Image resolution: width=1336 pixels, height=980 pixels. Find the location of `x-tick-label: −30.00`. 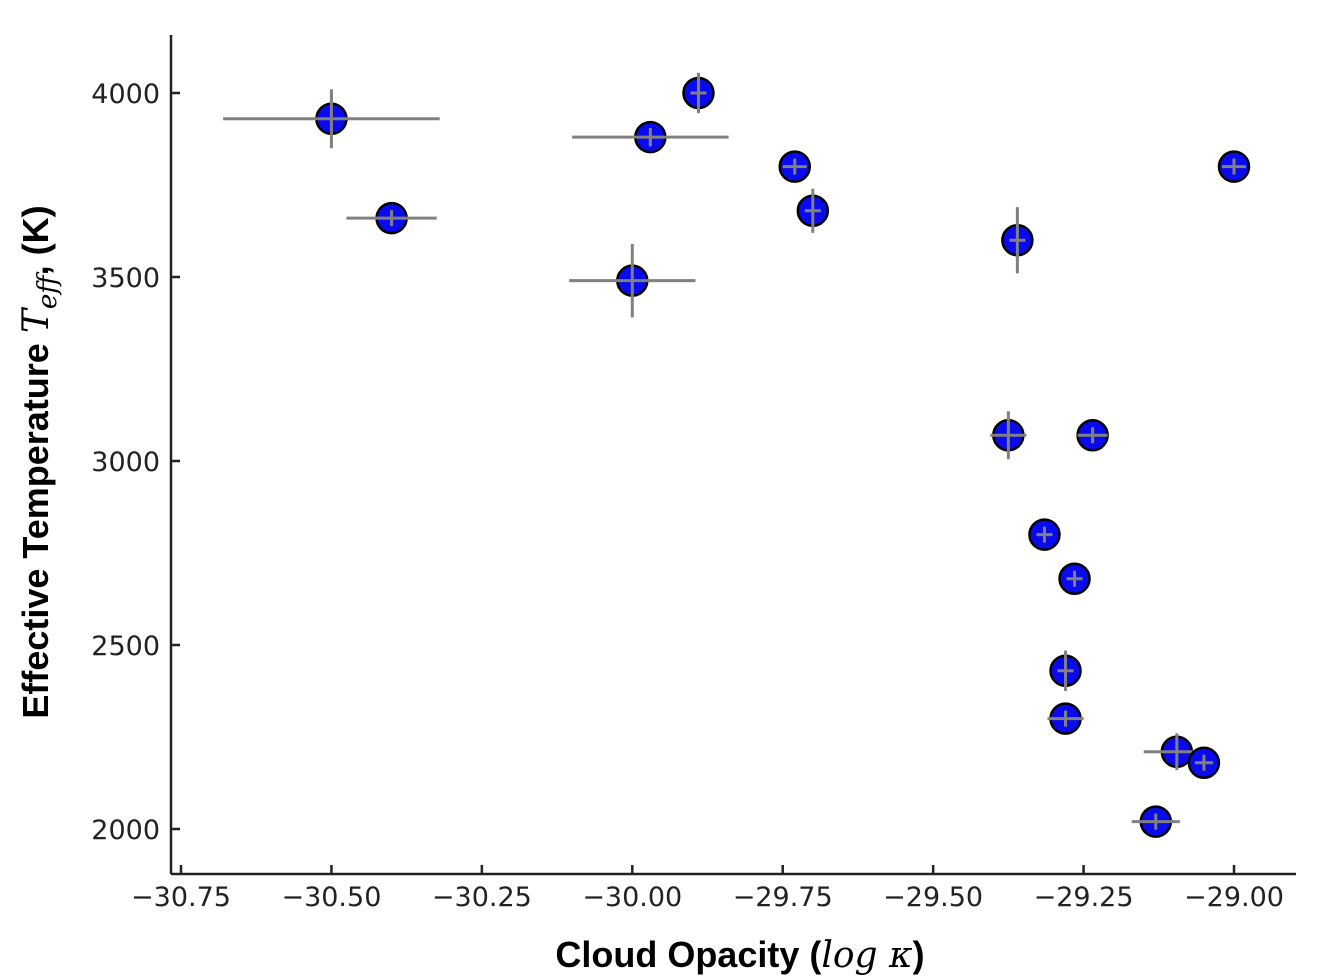

x-tick-label: −30.00 is located at coordinates (632, 897).